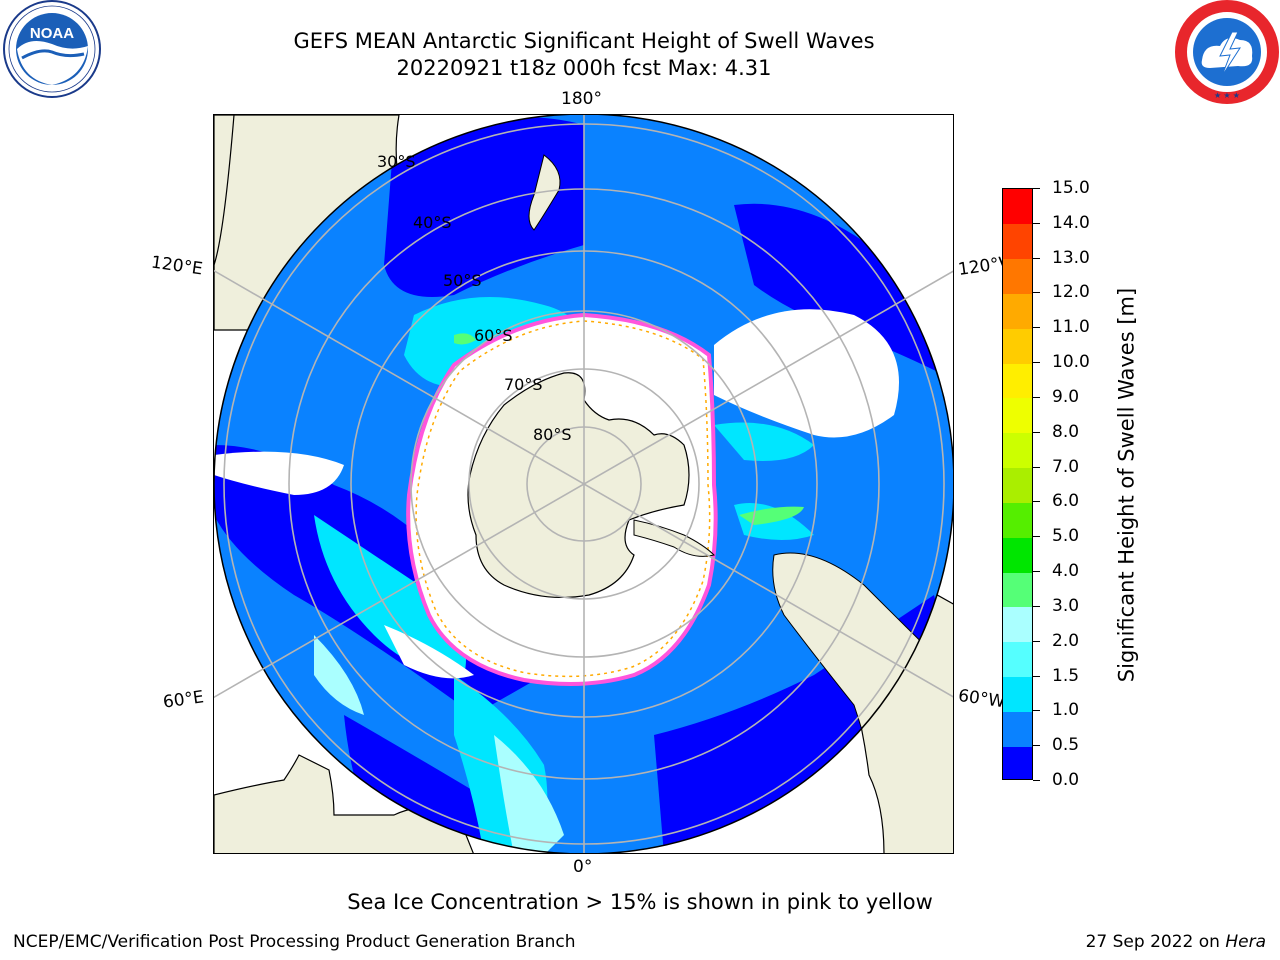 The width and height of the screenshot is (1280, 960). What do you see at coordinates (396, 161) in the screenshot?
I see `lat-label-30s: 30°S` at bounding box center [396, 161].